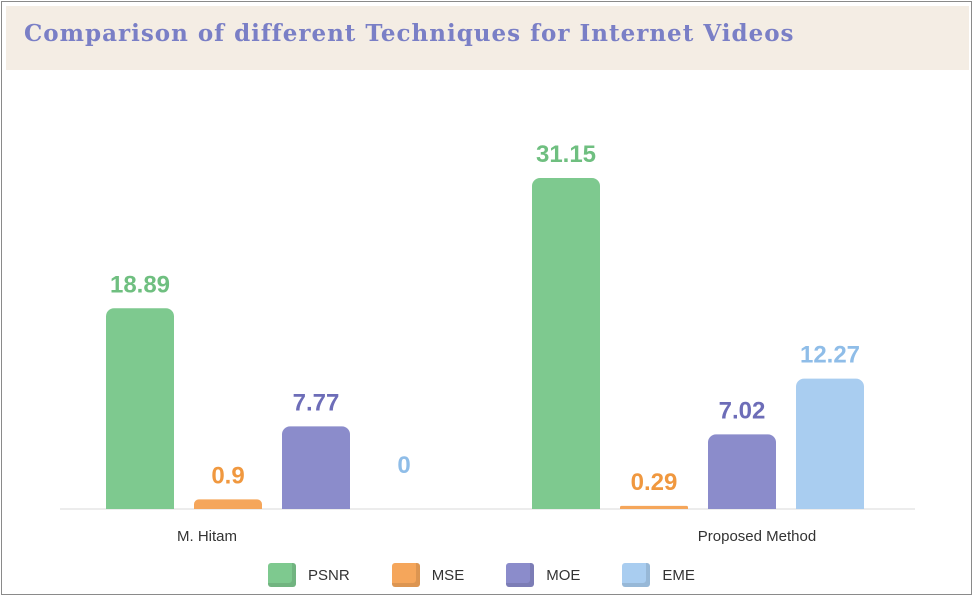  I want to click on category-label-1: Proposed Method, so click(757, 536).